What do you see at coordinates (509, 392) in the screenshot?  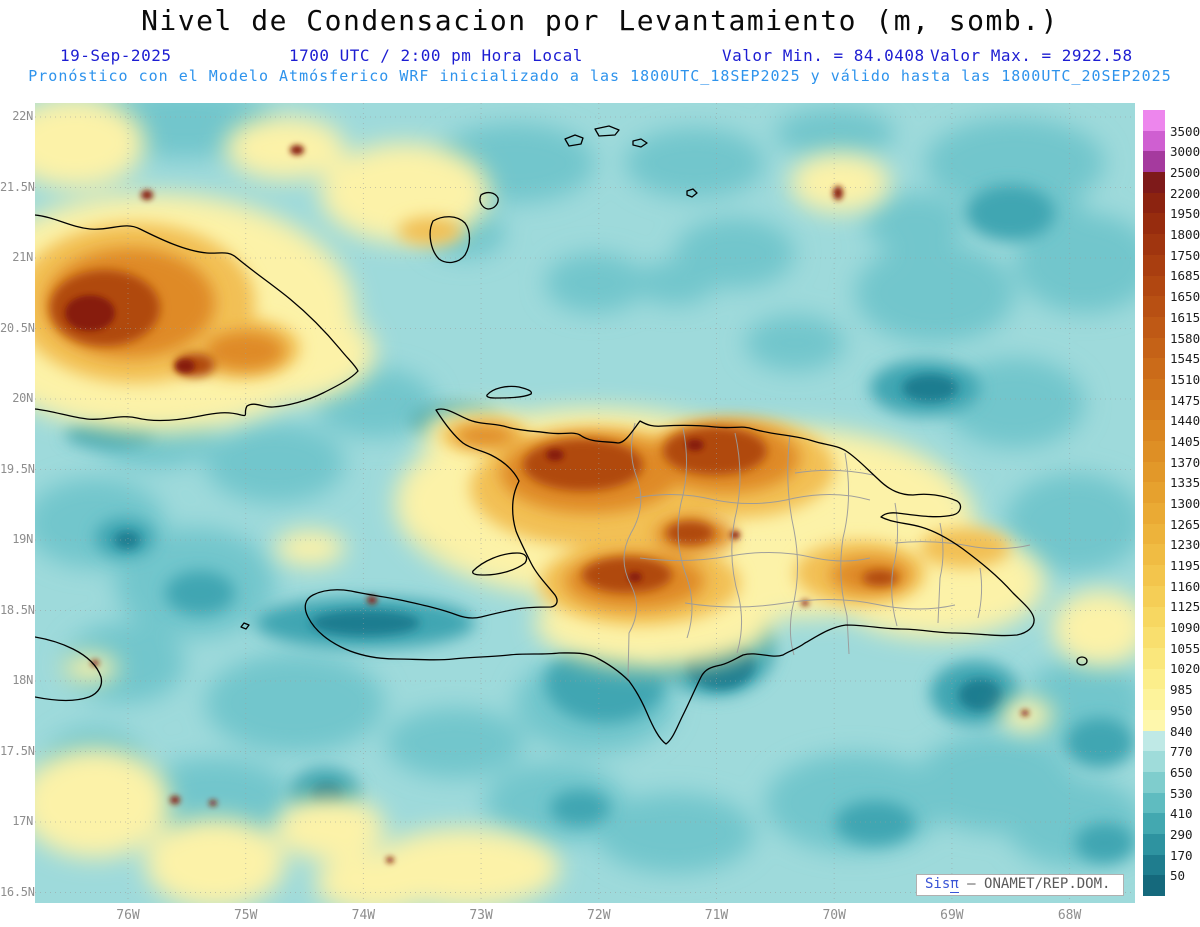 I see `coastline-tortuga` at bounding box center [509, 392].